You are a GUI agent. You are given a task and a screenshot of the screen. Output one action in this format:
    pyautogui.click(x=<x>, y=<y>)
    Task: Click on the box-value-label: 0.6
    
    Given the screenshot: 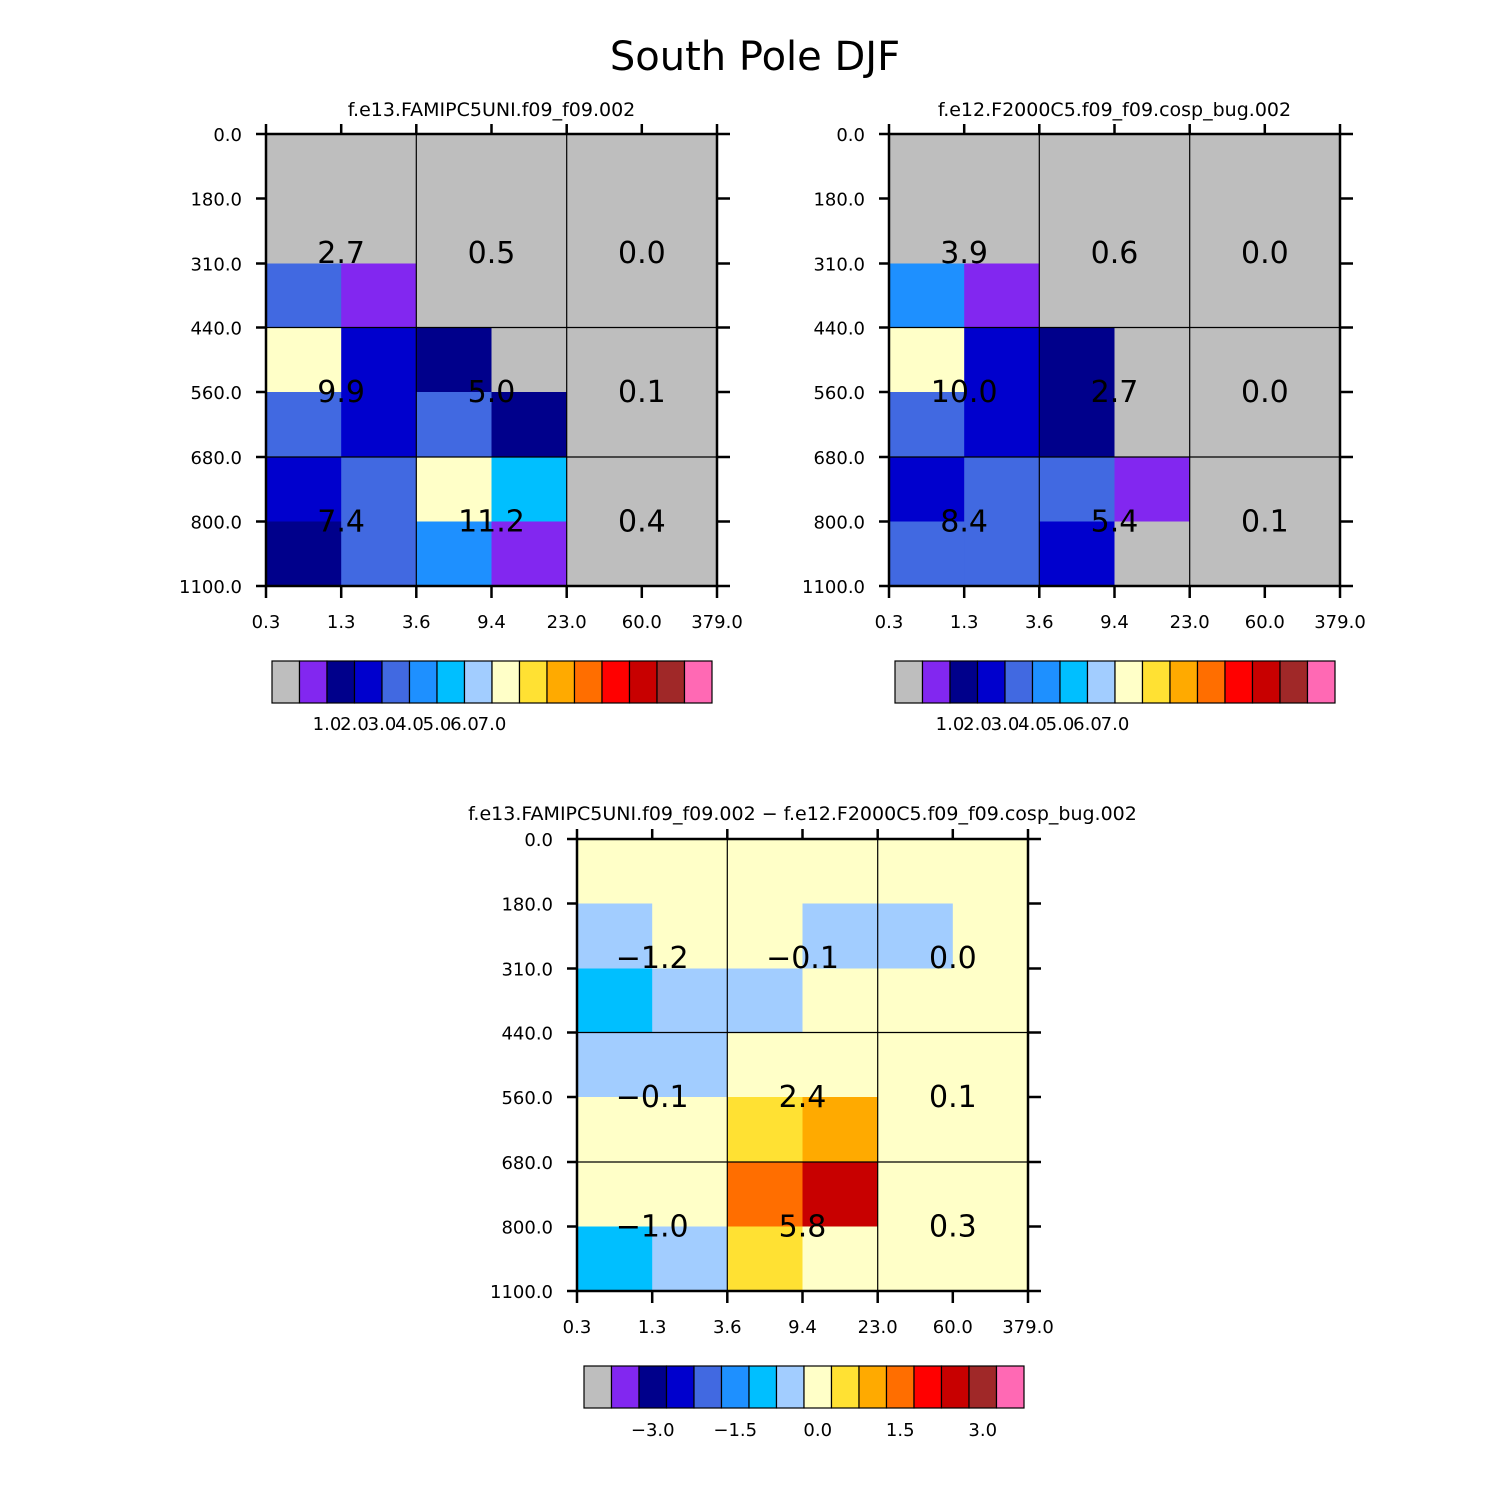 What is the action you would take?
    pyautogui.click(x=1115, y=253)
    